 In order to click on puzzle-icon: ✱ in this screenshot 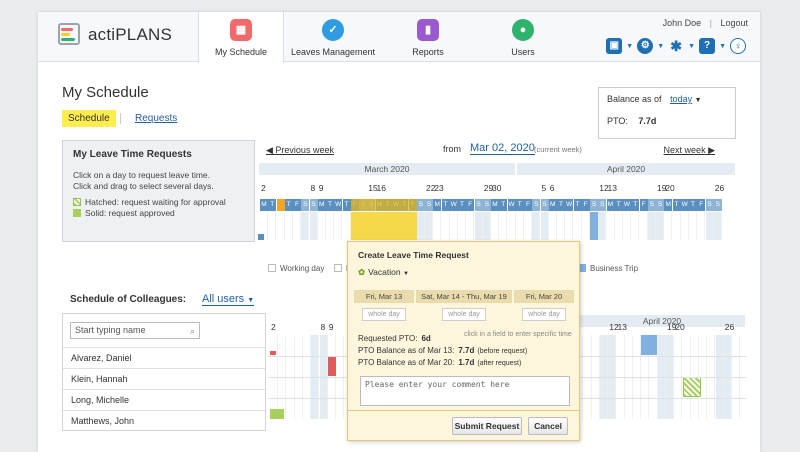, I will do `click(676, 46)`.